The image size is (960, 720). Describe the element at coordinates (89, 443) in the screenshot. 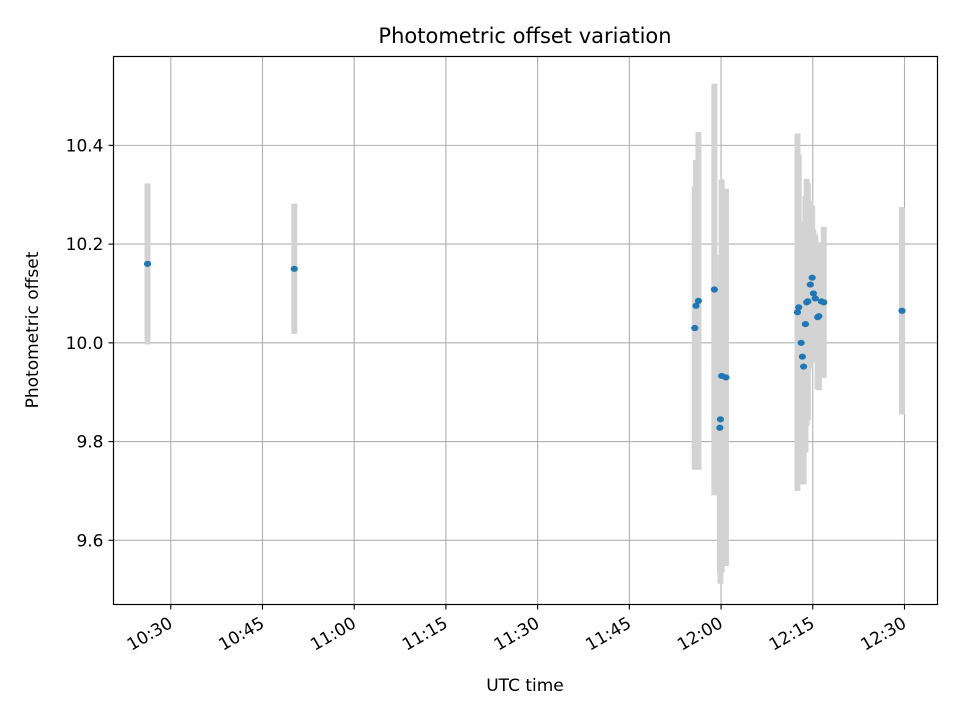

I see `y-tick-label: 9.8` at that location.